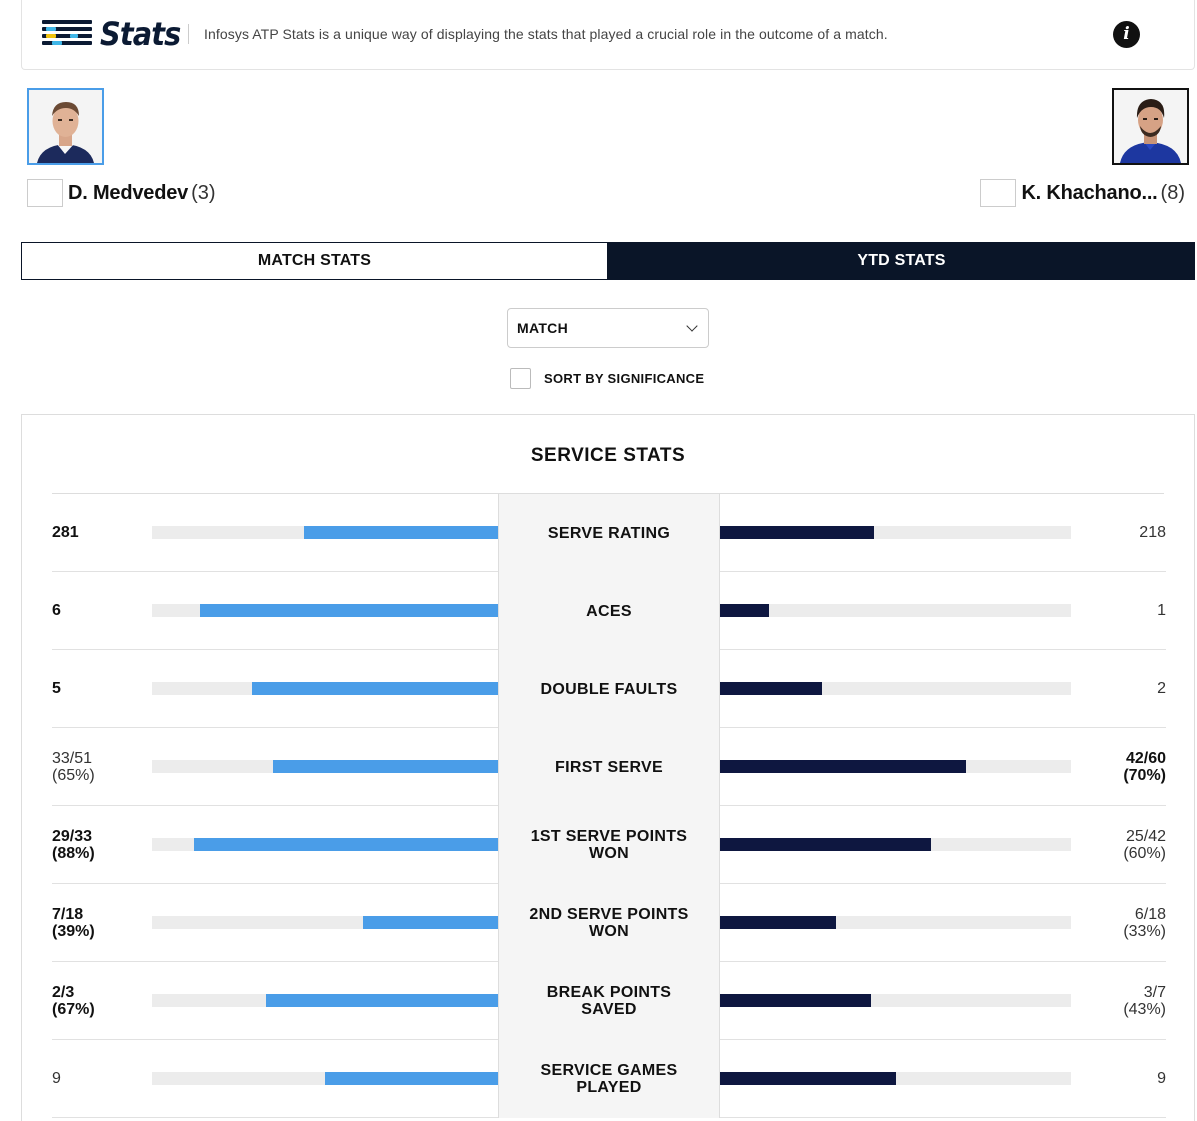 The height and width of the screenshot is (1121, 1197). I want to click on stats-logo: Stats, so click(115, 34).